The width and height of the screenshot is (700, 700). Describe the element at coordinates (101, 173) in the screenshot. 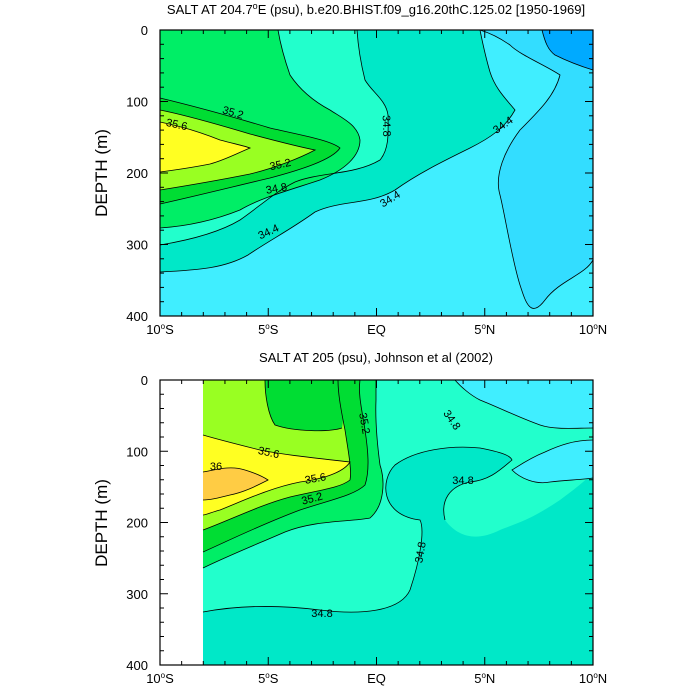

I see `top-y-axis-label: DEPTH (m)` at that location.